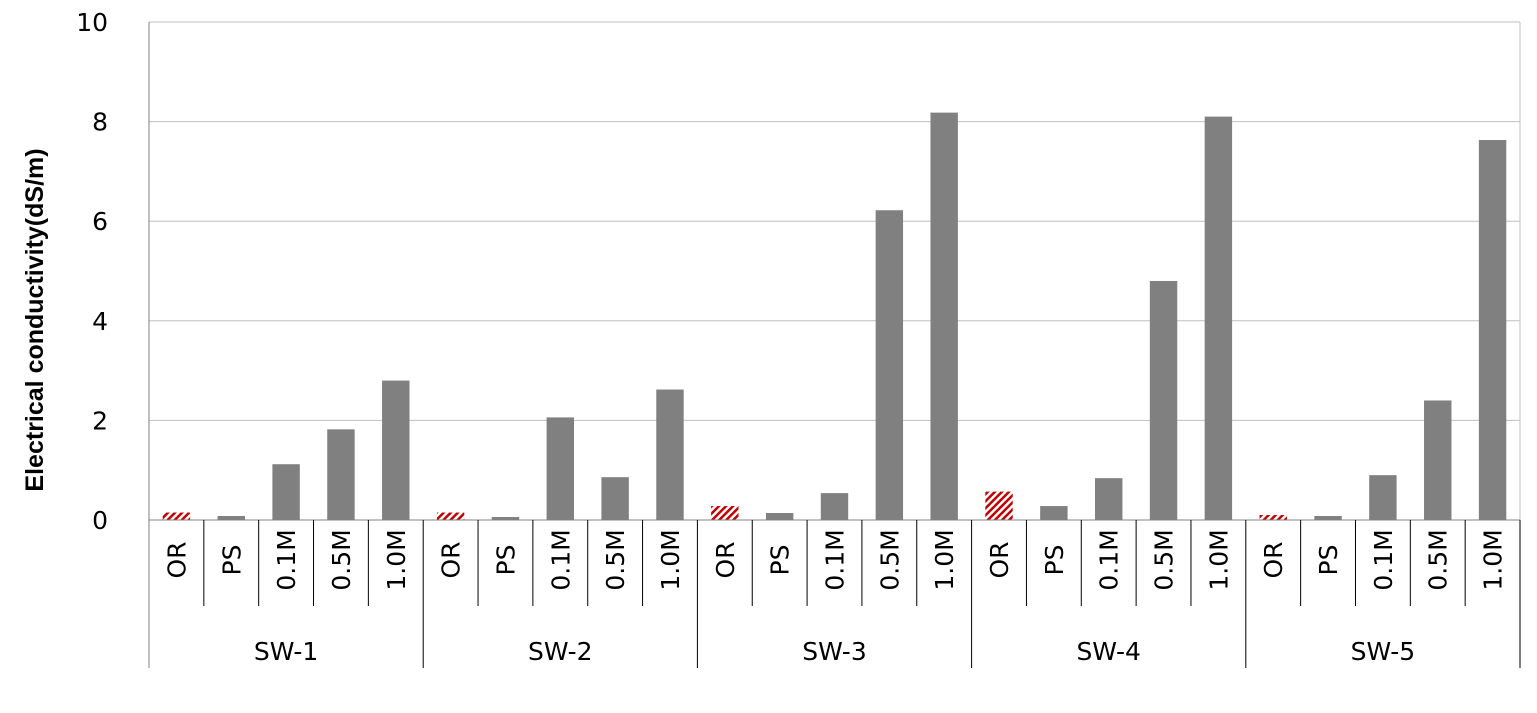 This screenshot has width=1537, height=713. I want to click on bar-SW-3-OR, so click(725, 513).